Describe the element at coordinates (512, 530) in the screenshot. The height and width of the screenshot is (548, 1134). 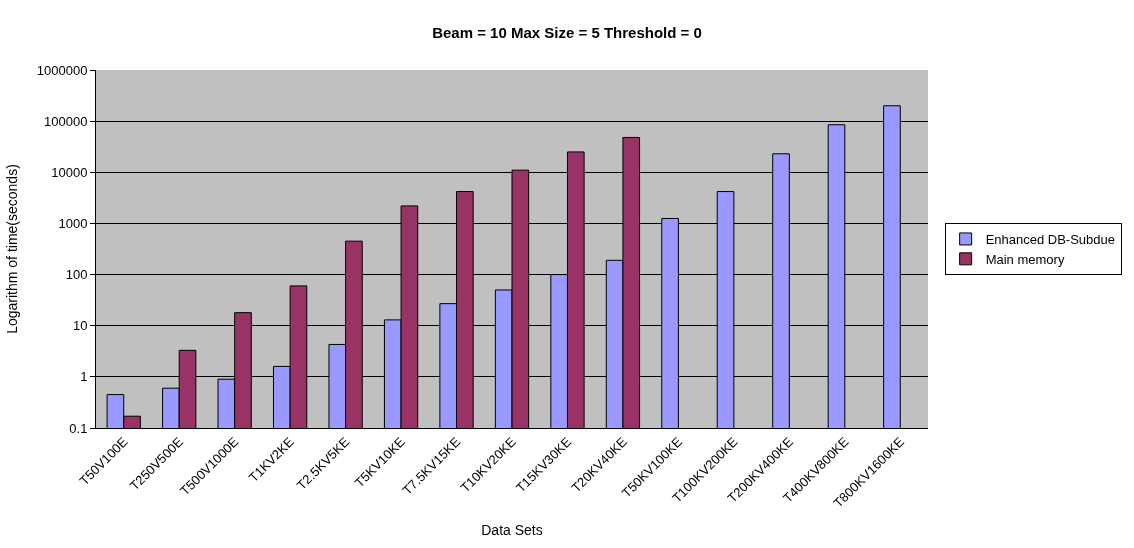
I see `x-axis-title: Data Sets` at that location.